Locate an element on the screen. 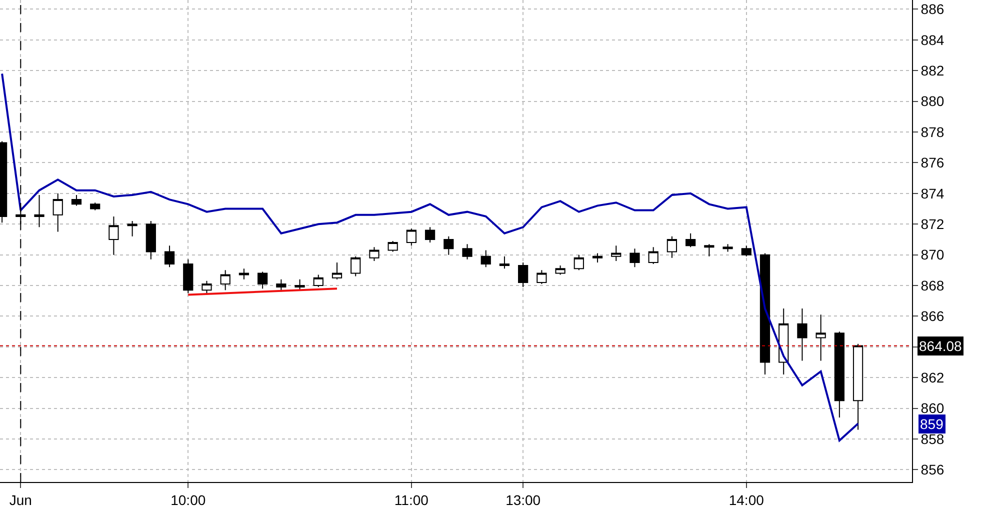 This screenshot has width=982, height=508. y-tick-label: 862 is located at coordinates (932, 378).